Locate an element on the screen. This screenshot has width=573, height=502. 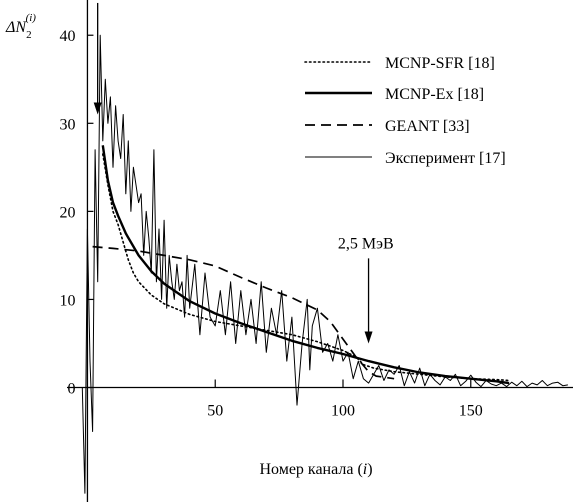
y-tick-label: 10 is located at coordinates (67, 300).